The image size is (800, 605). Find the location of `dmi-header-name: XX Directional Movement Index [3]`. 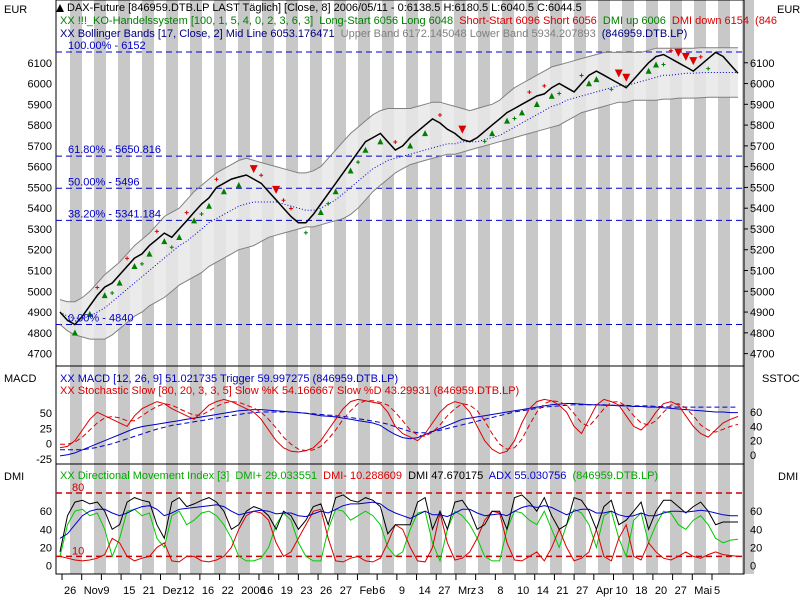

dmi-header-name: XX Directional Movement Index [3] is located at coordinates (144, 476).